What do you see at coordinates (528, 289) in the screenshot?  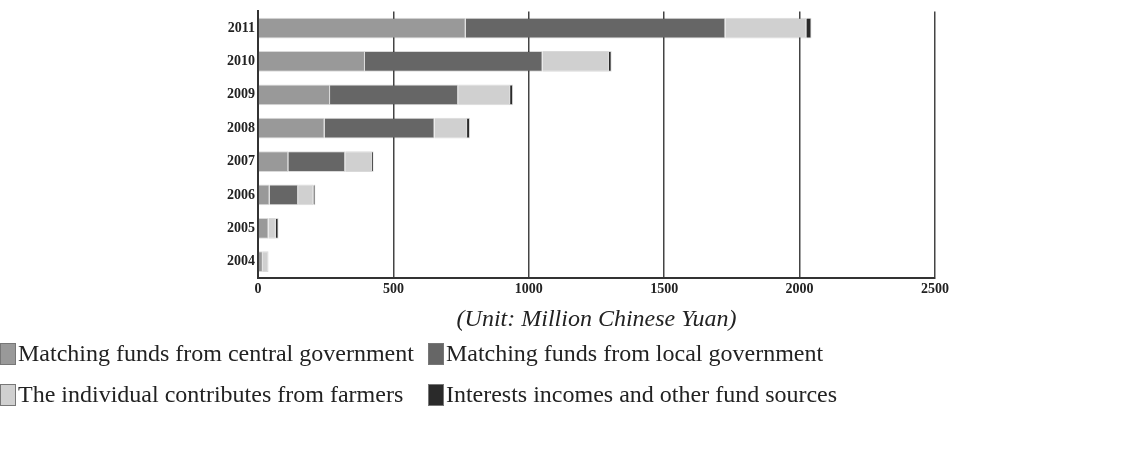 I see `x-tick-label: 1000` at bounding box center [528, 289].